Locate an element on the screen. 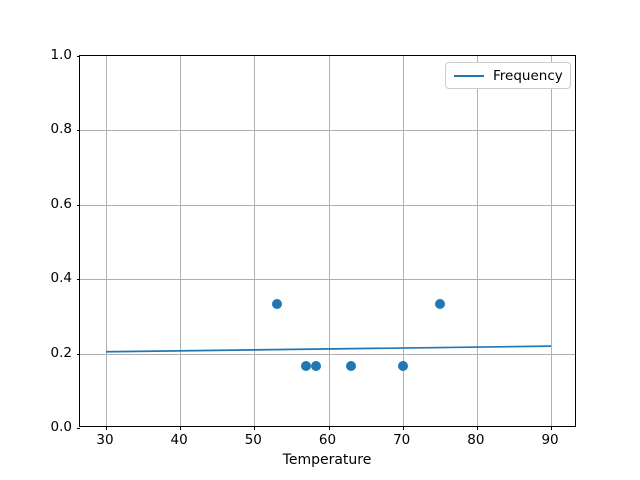  legend-label-frequency: Frequency is located at coordinates (528, 75).